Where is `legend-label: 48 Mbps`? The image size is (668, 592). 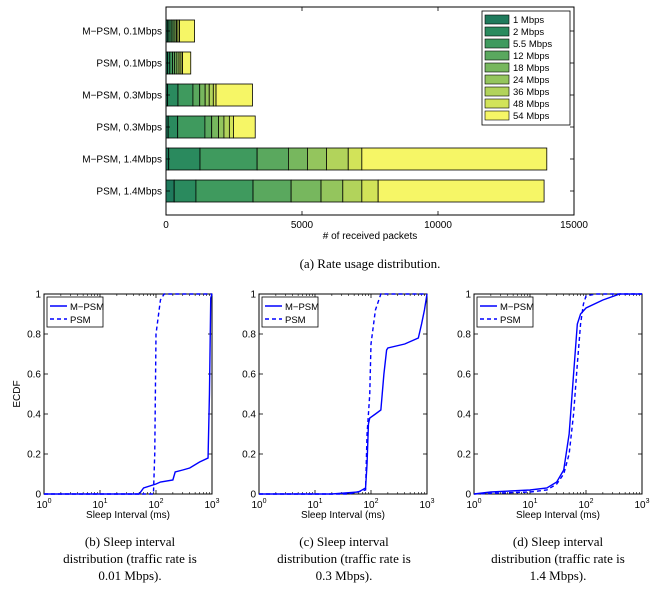
legend-label: 48 Mbps is located at coordinates (531, 104).